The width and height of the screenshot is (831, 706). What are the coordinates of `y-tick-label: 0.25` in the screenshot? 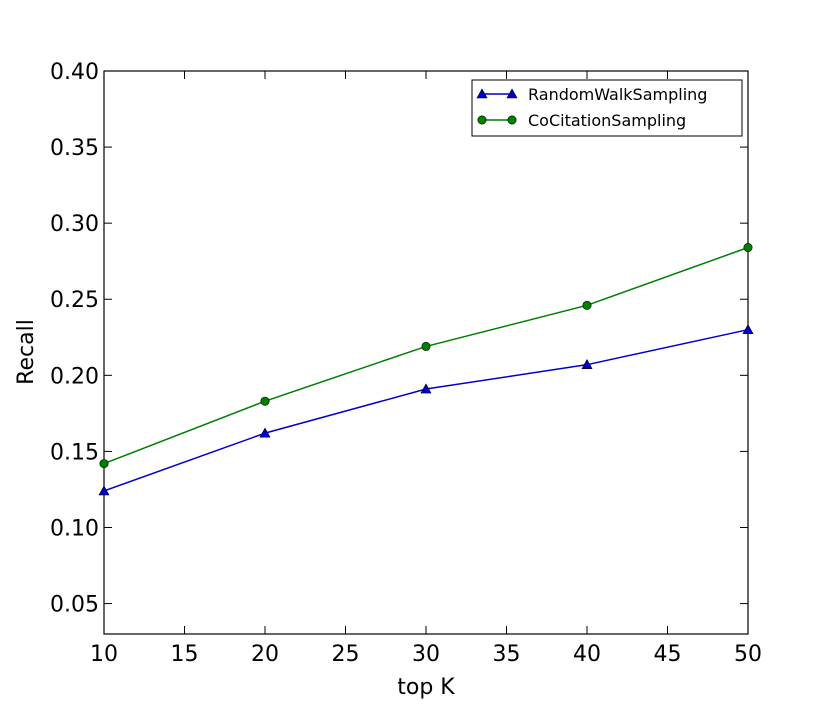 It's located at (74, 300).